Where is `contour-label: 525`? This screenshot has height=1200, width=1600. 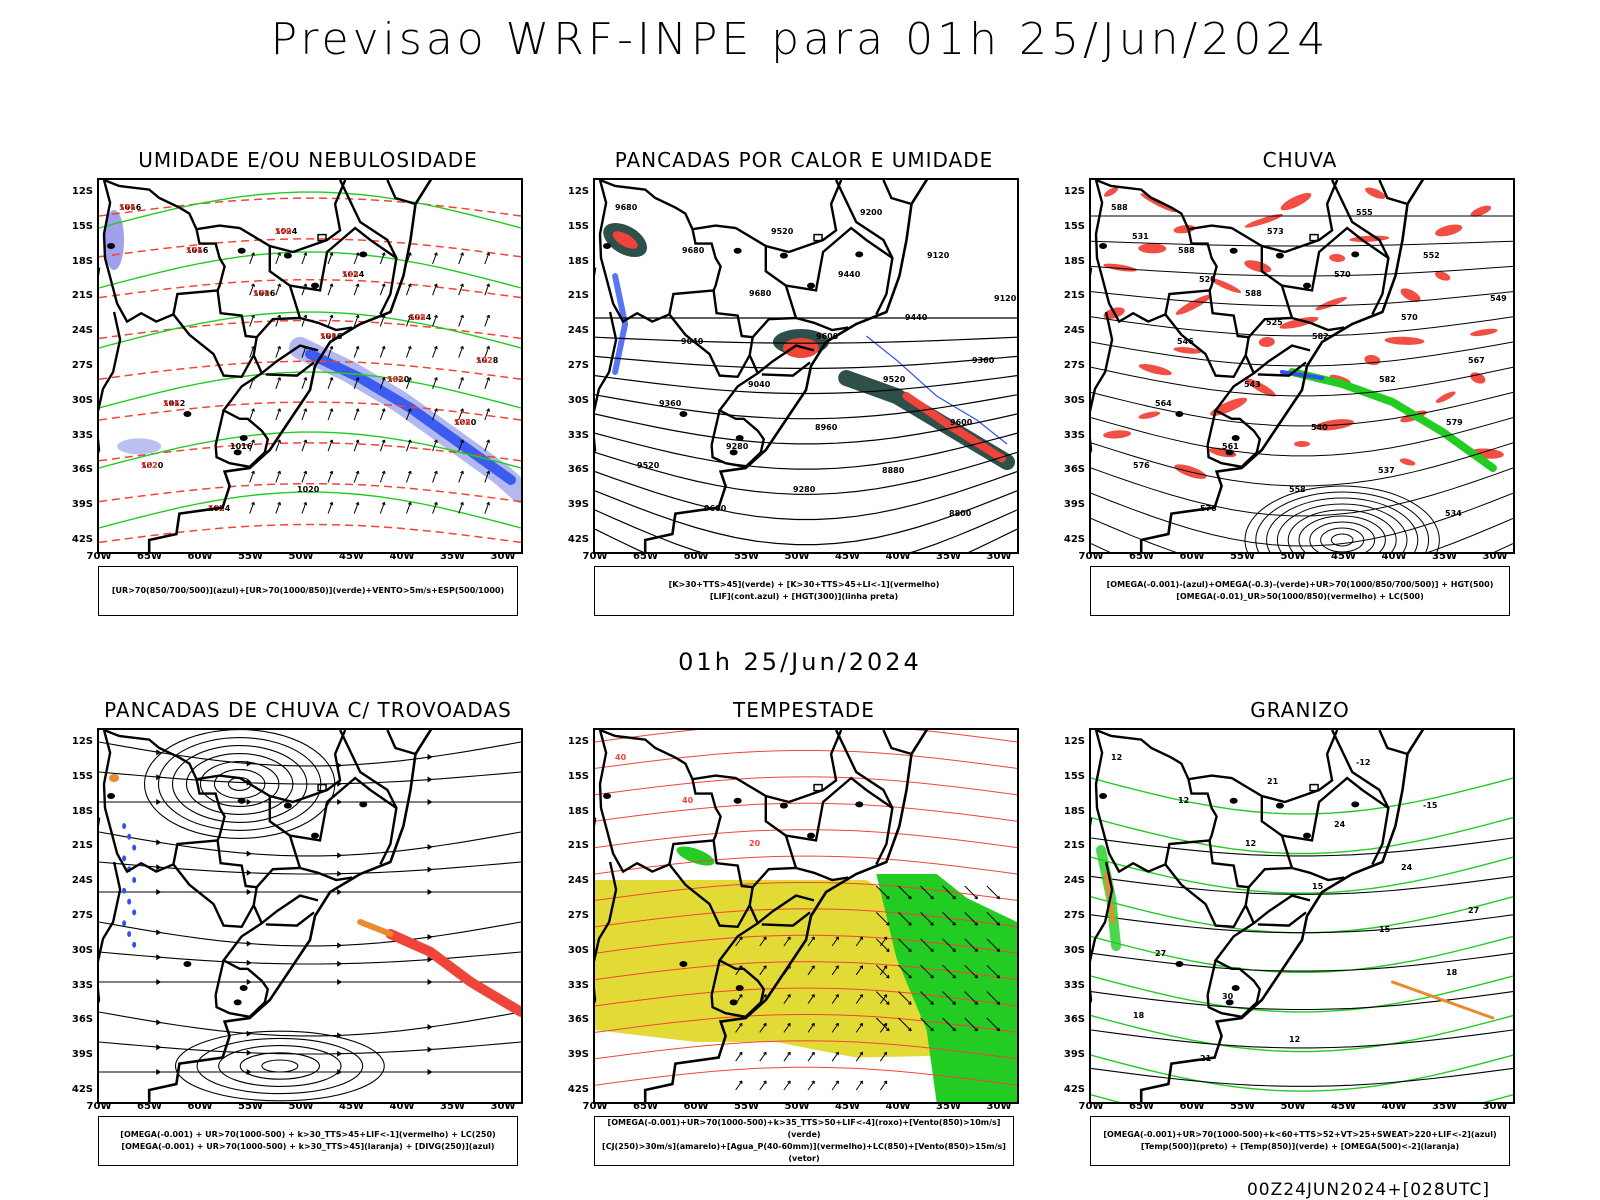
contour-label: 525 is located at coordinates (1274, 322).